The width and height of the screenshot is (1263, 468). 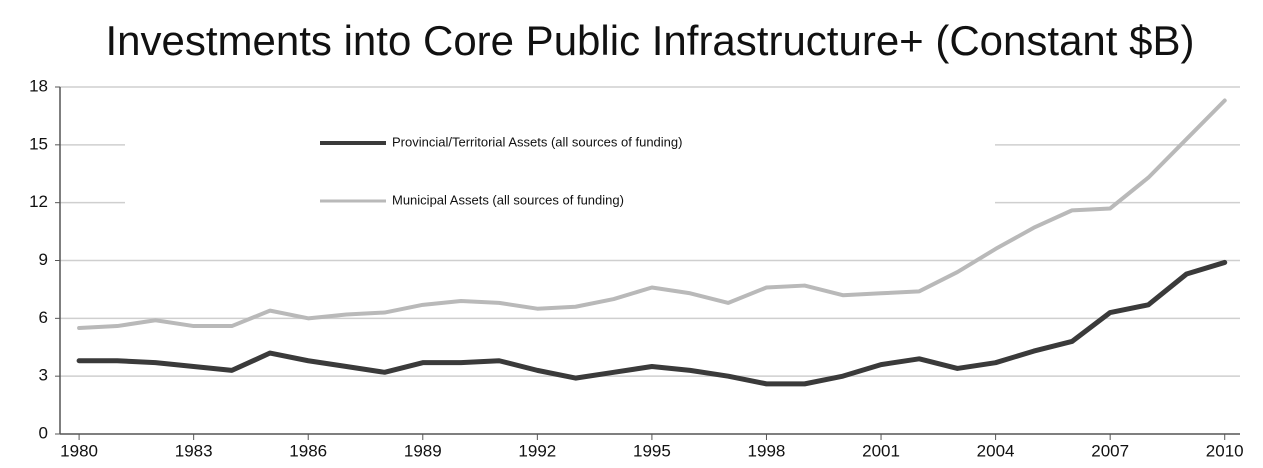 I want to click on x-tick-label: 1986, so click(x=308, y=450).